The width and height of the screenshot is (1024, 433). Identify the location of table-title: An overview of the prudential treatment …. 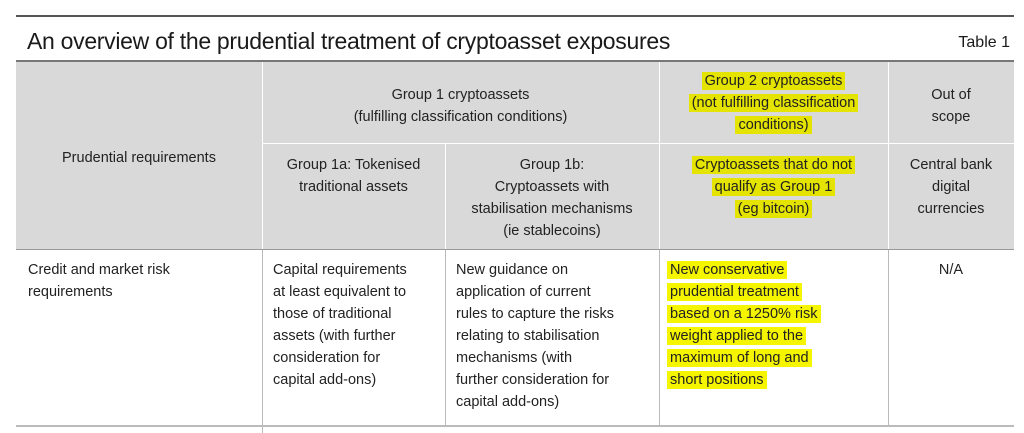
(349, 41).